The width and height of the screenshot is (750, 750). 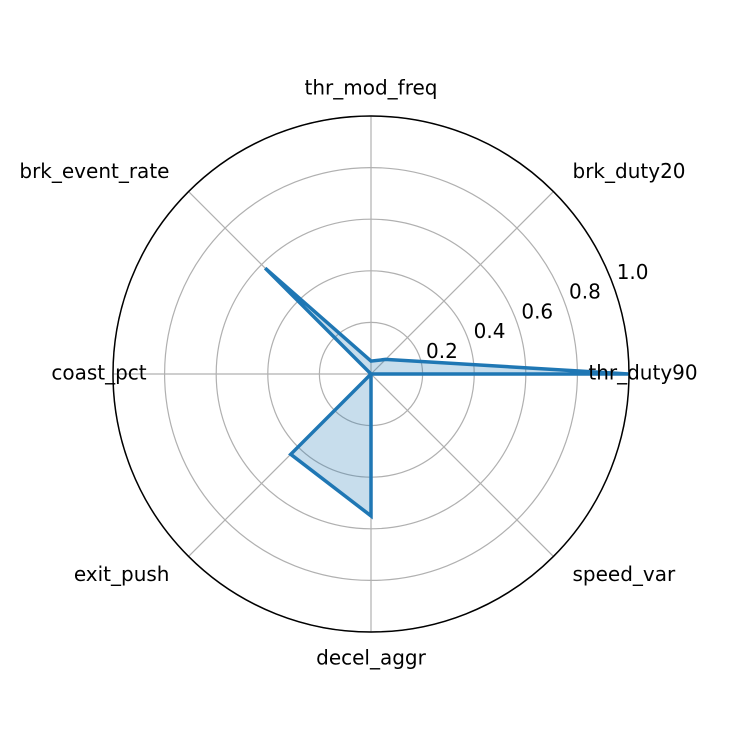 What do you see at coordinates (462, 283) in the screenshot?
I see `spoke-brk_duty20` at bounding box center [462, 283].